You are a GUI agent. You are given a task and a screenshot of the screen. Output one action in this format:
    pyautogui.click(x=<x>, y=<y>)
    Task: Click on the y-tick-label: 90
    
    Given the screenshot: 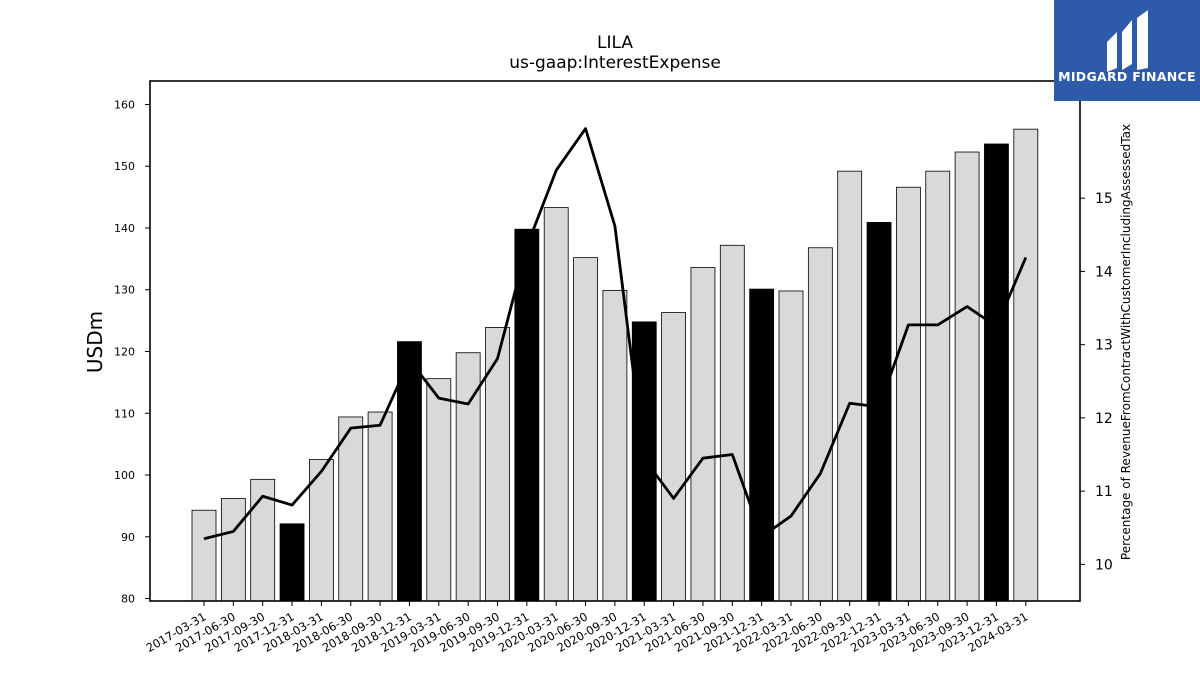 What is the action you would take?
    pyautogui.click(x=128, y=537)
    